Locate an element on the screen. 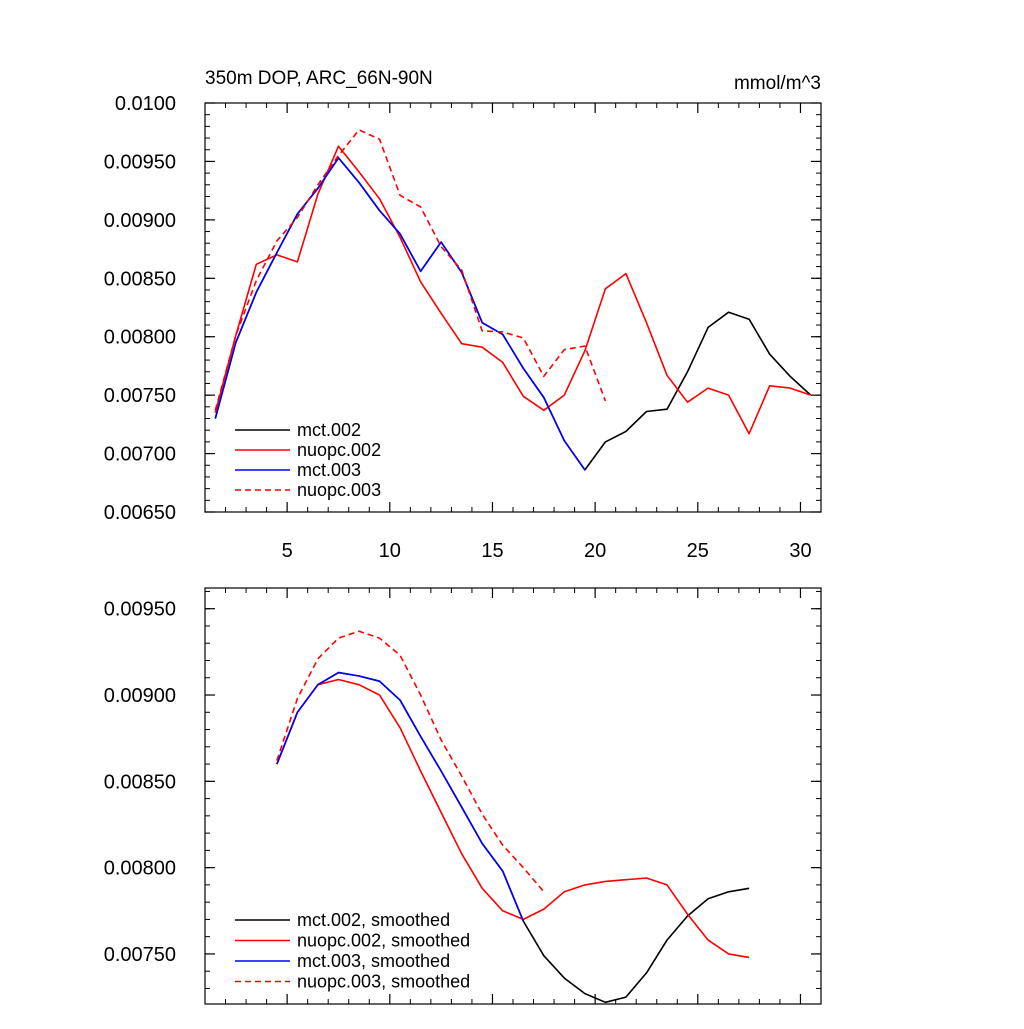 This screenshot has height=1029, width=1024. bottom-legend-label: nuopc.003, smoothed is located at coordinates (383, 982).